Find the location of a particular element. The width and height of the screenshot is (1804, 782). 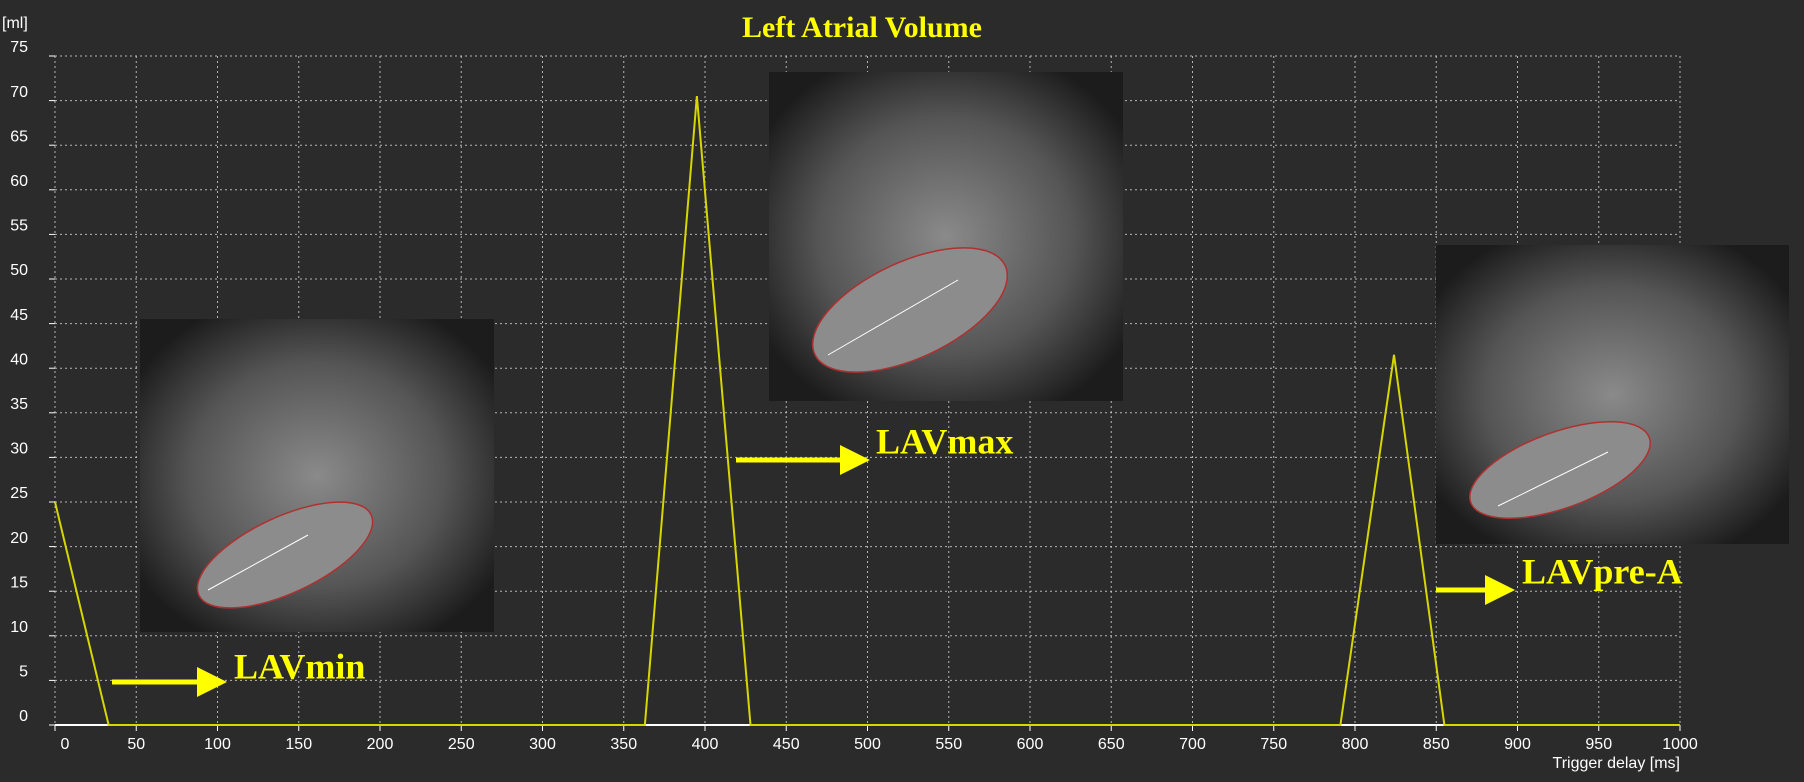

y-tick-label: 55 is located at coordinates (19, 226).